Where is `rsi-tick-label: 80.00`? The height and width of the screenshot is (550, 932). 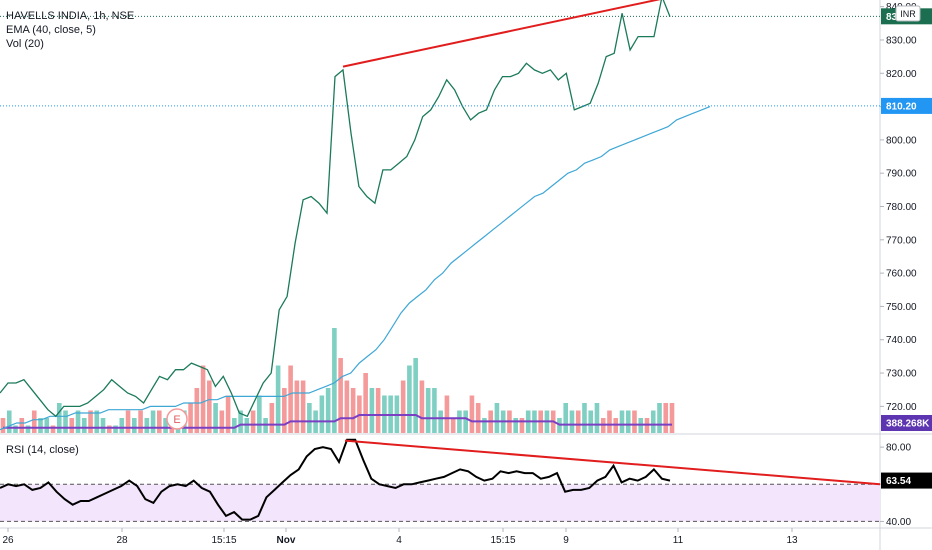
rsi-tick-label: 80.00 is located at coordinates (898, 448).